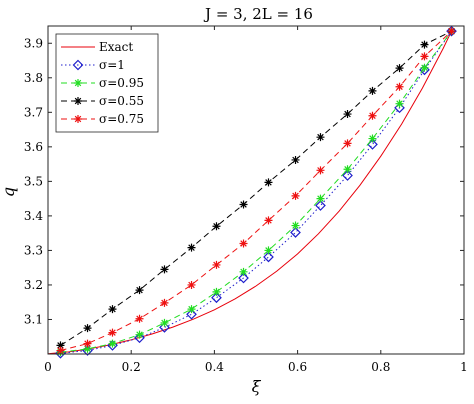 This screenshot has height=404, width=474. I want to click on y-axis-label: q, so click(9, 192).